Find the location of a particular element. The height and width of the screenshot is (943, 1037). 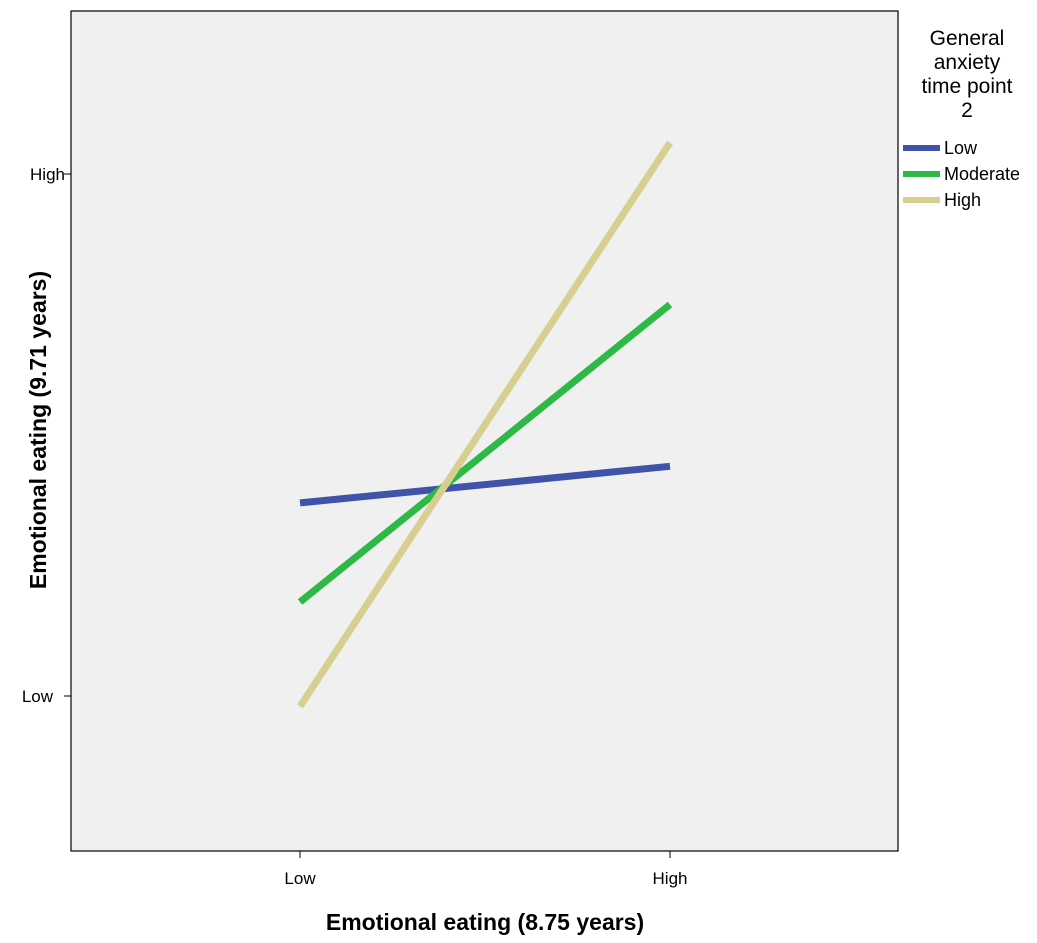

y-axis: High Low Emotional eating (9.71 years) is located at coordinates (46, 435).